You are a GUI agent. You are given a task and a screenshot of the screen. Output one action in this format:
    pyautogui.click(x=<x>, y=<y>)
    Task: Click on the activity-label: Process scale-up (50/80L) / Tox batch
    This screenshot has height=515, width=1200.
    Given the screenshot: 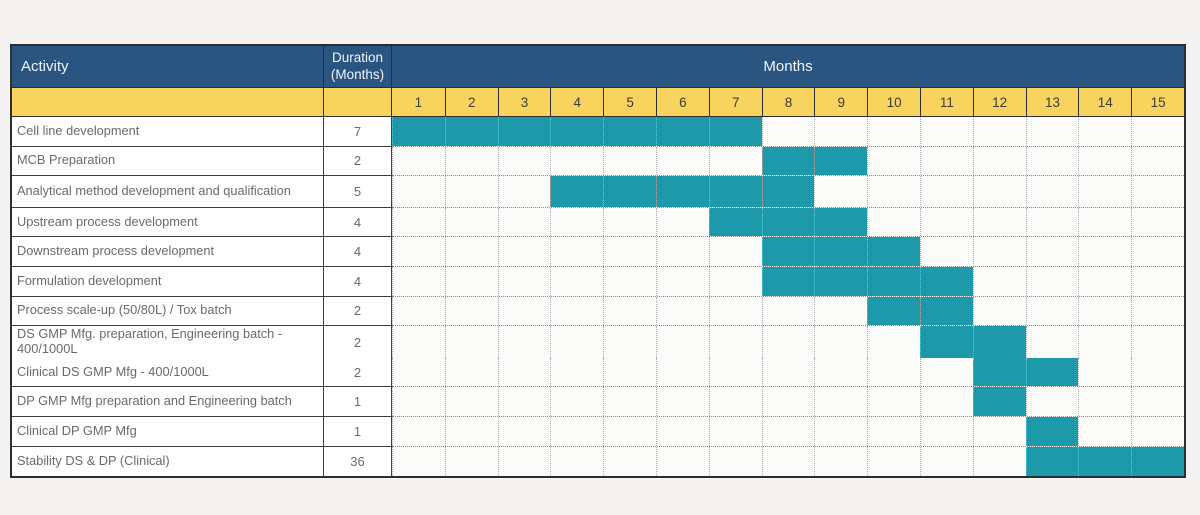 What is the action you would take?
    pyautogui.click(x=168, y=311)
    